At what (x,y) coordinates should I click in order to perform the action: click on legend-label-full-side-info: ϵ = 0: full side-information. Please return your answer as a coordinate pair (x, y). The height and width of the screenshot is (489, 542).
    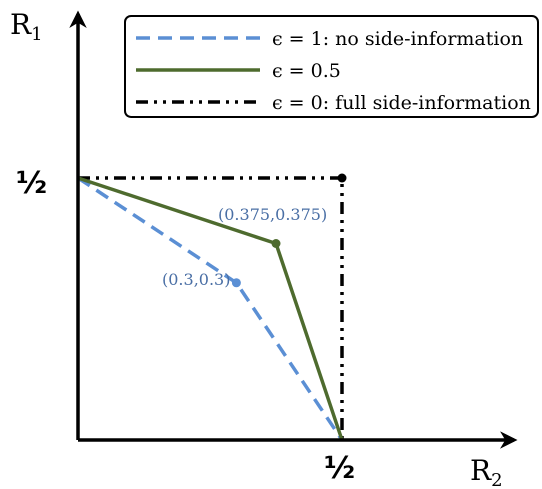
    Looking at the image, I should click on (401, 103).